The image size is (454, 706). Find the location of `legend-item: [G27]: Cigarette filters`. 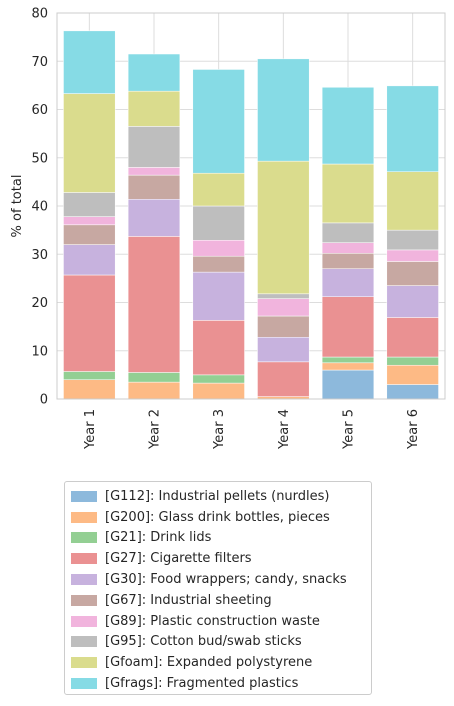

legend-item: [G27]: Cigarette filters is located at coordinates (218, 558).